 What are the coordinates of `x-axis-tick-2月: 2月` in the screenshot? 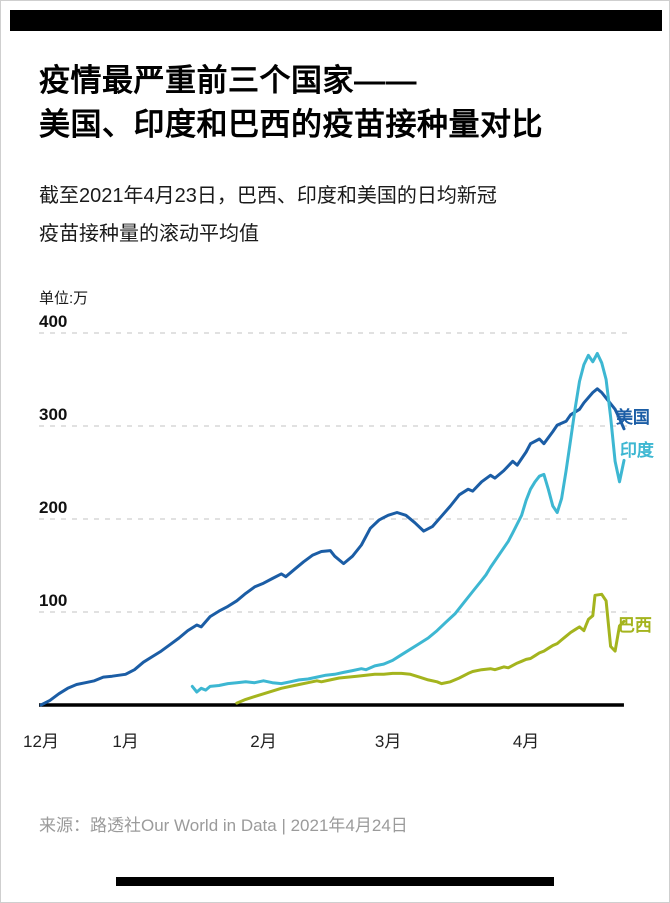 It's located at (263, 741).